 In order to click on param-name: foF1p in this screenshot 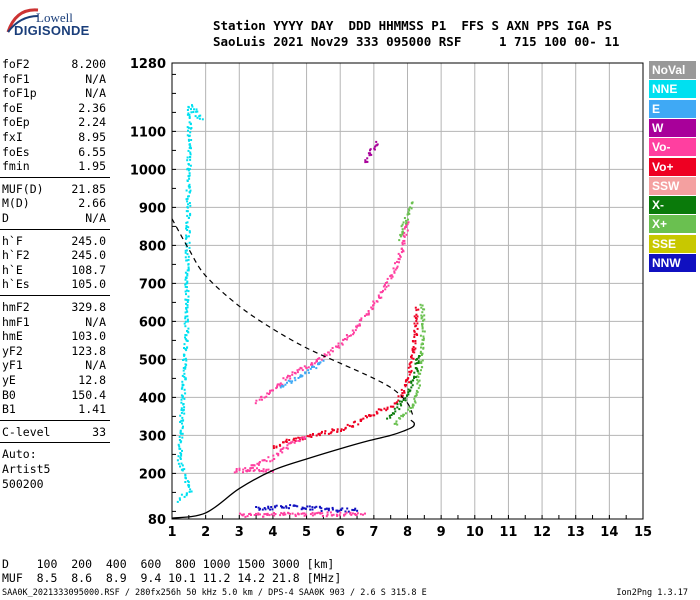, I will do `click(19, 93)`.